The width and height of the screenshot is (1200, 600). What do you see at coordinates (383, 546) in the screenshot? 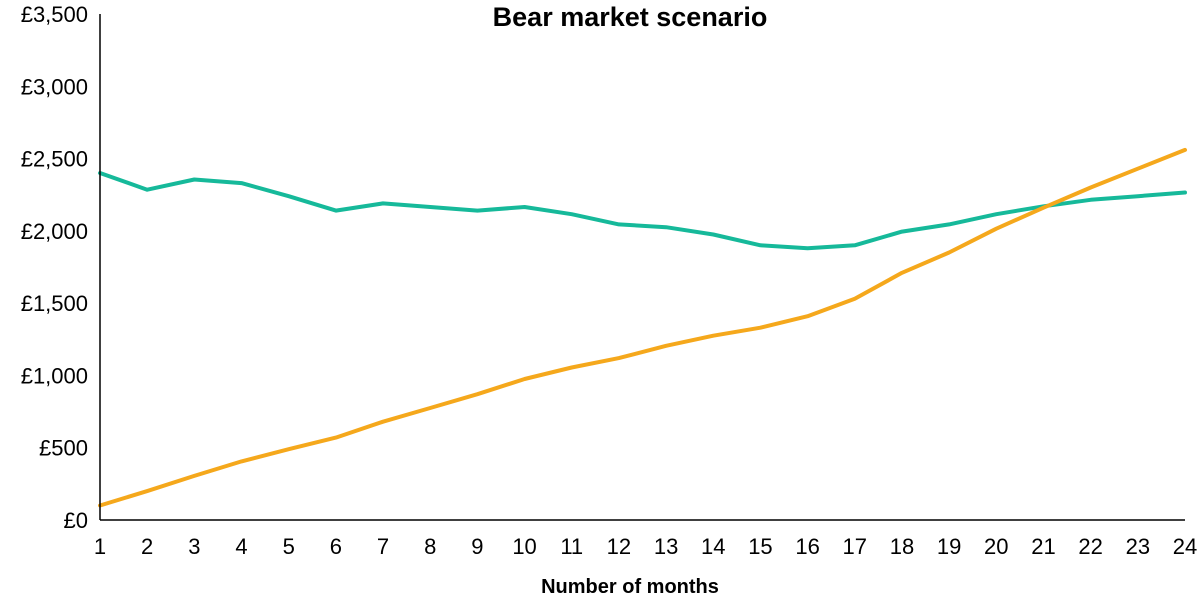
I see `x-tick-label: 7` at bounding box center [383, 546].